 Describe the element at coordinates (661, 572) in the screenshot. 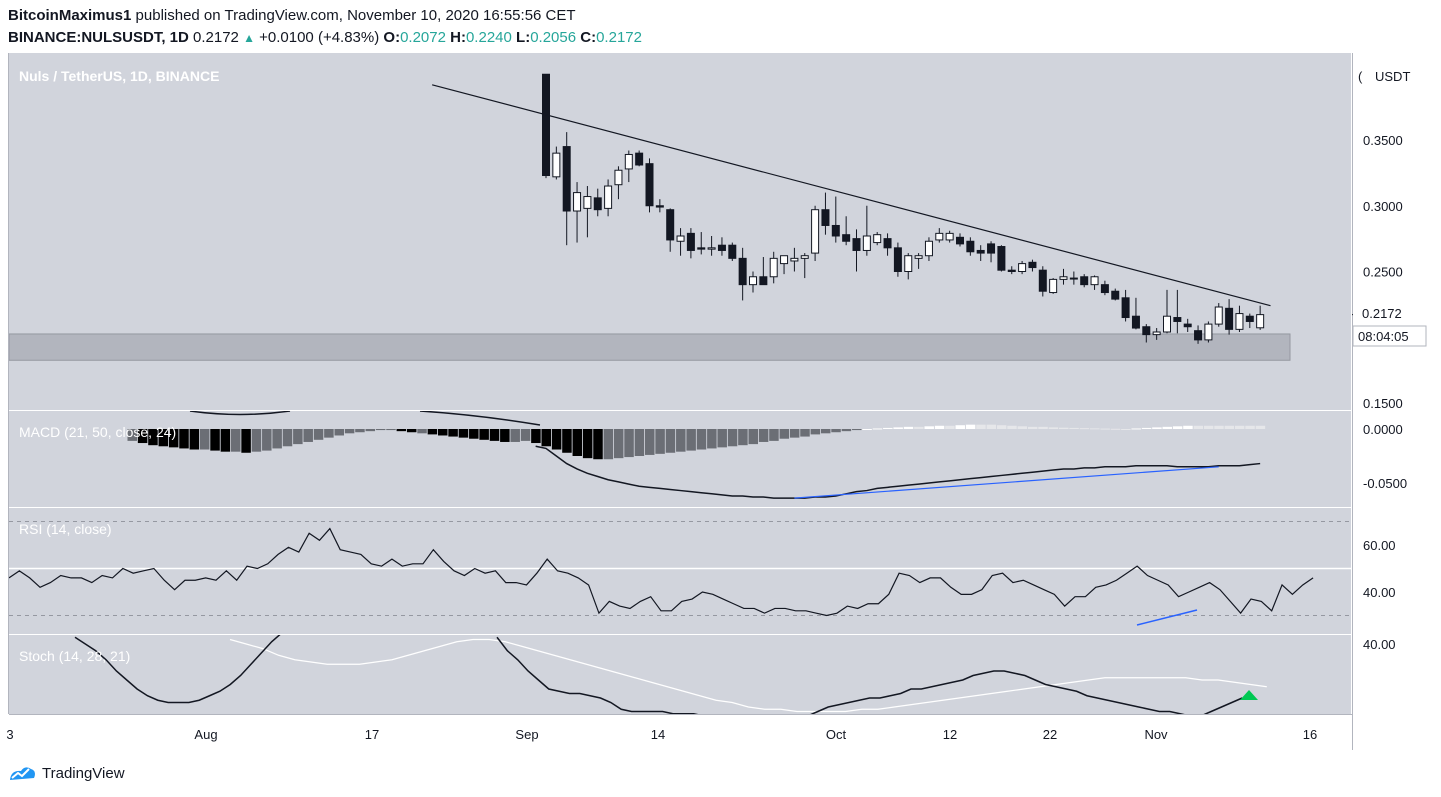

I see `rsi-line` at that location.